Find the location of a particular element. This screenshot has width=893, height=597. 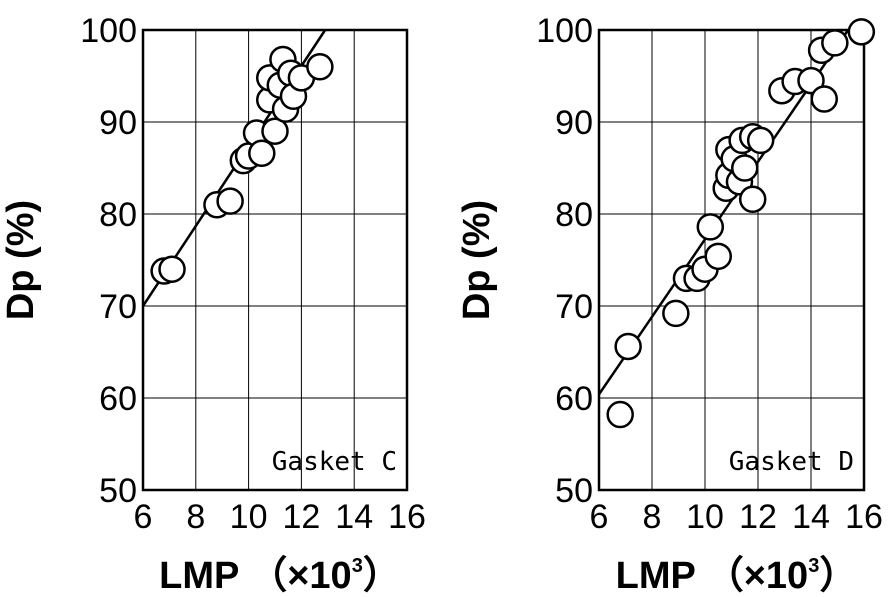

gasket-annotation: Gasket C is located at coordinates (334, 462).